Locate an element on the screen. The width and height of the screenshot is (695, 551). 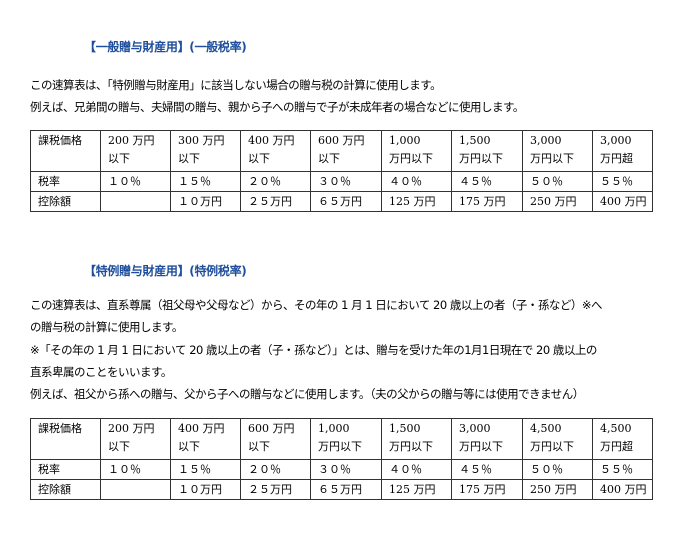
section2-line-4: 直系卑属のことをいいます。 is located at coordinates (101, 372).